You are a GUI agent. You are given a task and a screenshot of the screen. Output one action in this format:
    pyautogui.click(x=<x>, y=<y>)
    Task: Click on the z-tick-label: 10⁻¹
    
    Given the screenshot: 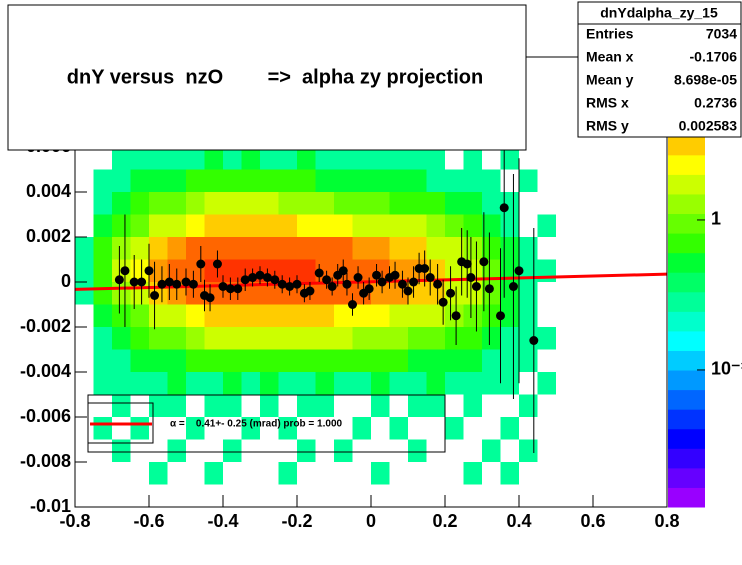 What is the action you would take?
    pyautogui.click(x=726, y=369)
    